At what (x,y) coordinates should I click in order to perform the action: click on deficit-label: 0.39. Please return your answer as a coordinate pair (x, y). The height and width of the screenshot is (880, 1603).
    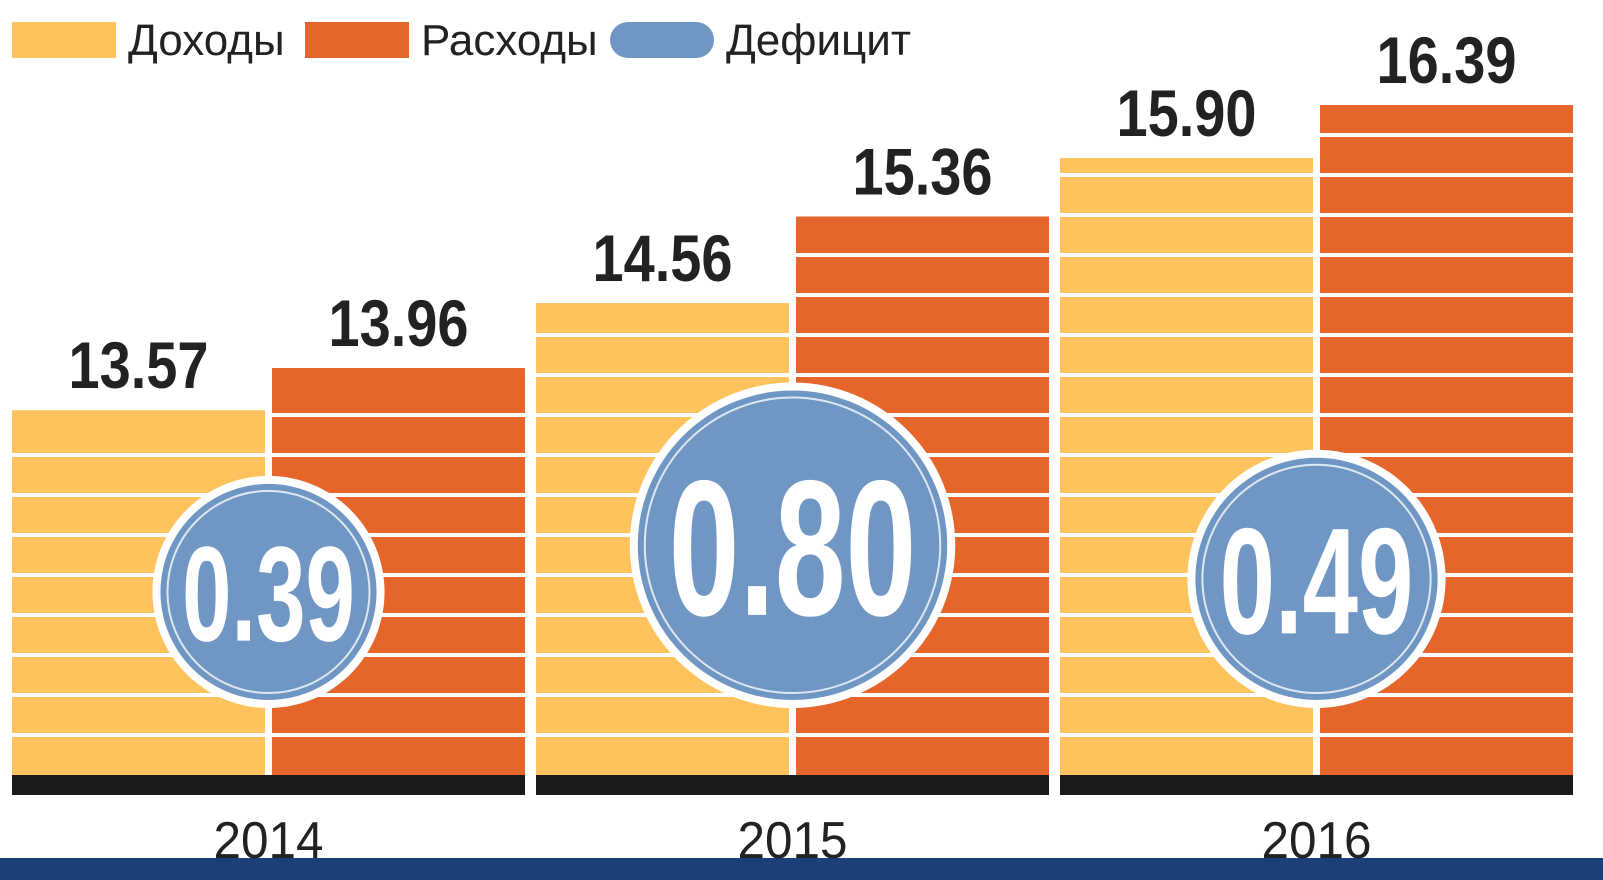
    Looking at the image, I should click on (268, 594).